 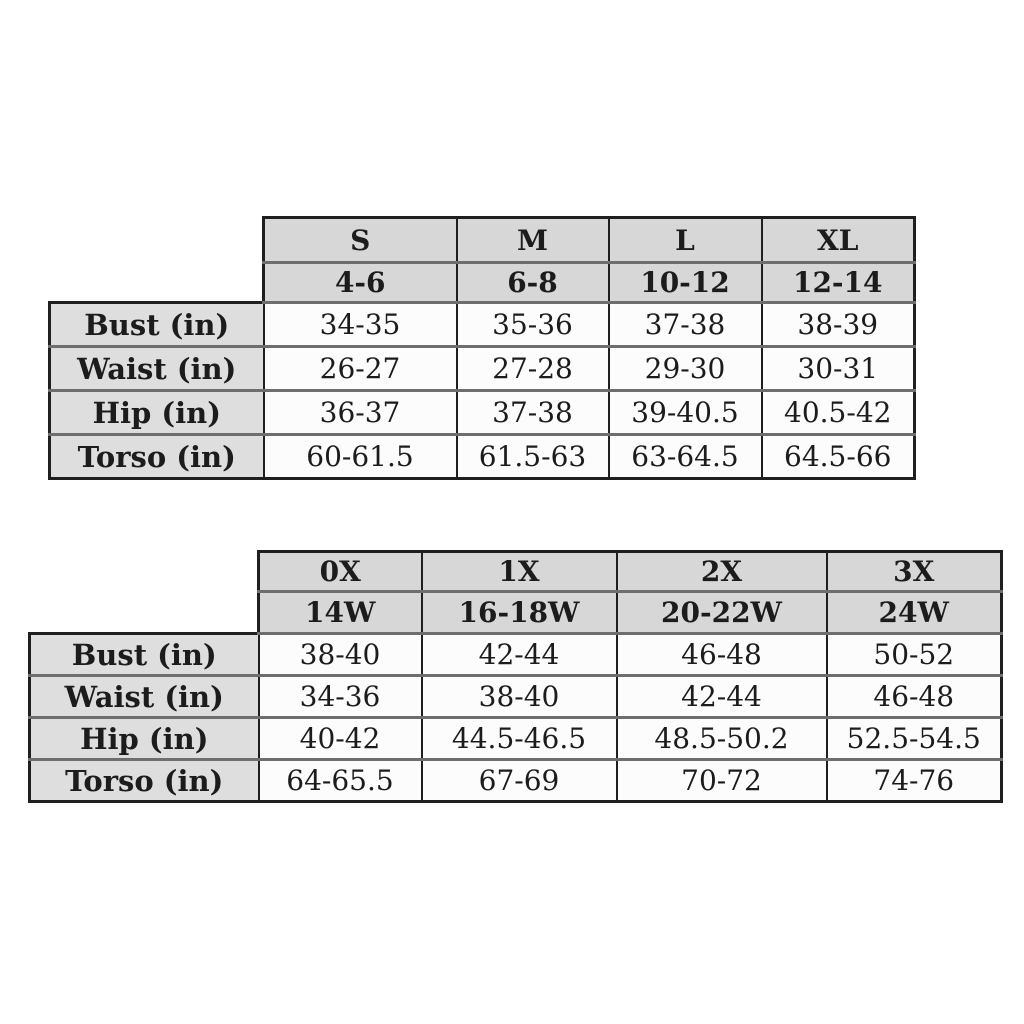 I want to click on measurement-row: Waist (in) 34-36 38-40 42-44 46-48, so click(x=515, y=696).